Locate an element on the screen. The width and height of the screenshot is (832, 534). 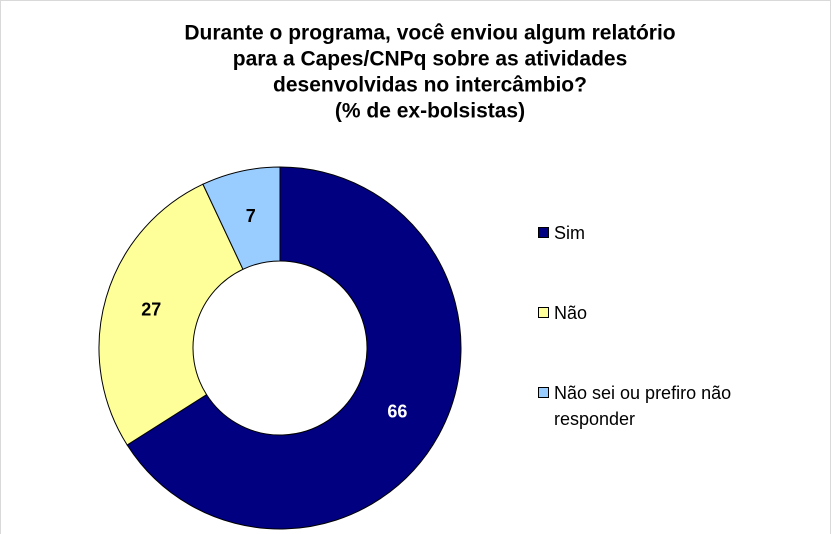
legend-label: Sim is located at coordinates (569, 233).